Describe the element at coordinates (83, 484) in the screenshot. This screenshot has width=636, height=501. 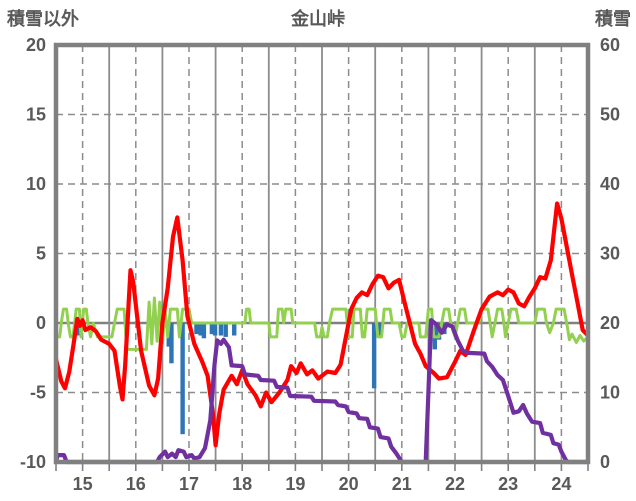
I see `x-tick-label: 15` at that location.